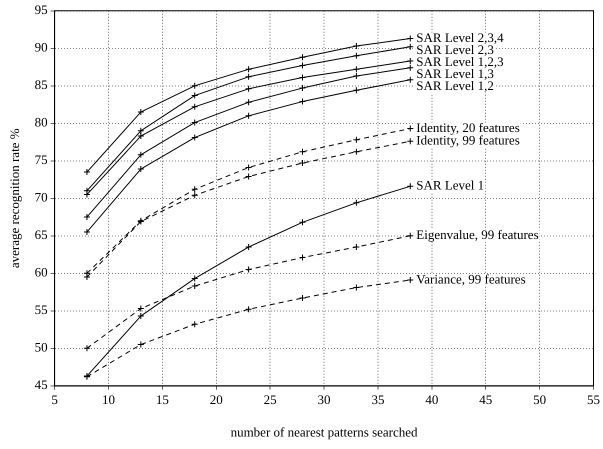 The image size is (603, 449). I want to click on y-tick-label: 85, so click(41, 84).